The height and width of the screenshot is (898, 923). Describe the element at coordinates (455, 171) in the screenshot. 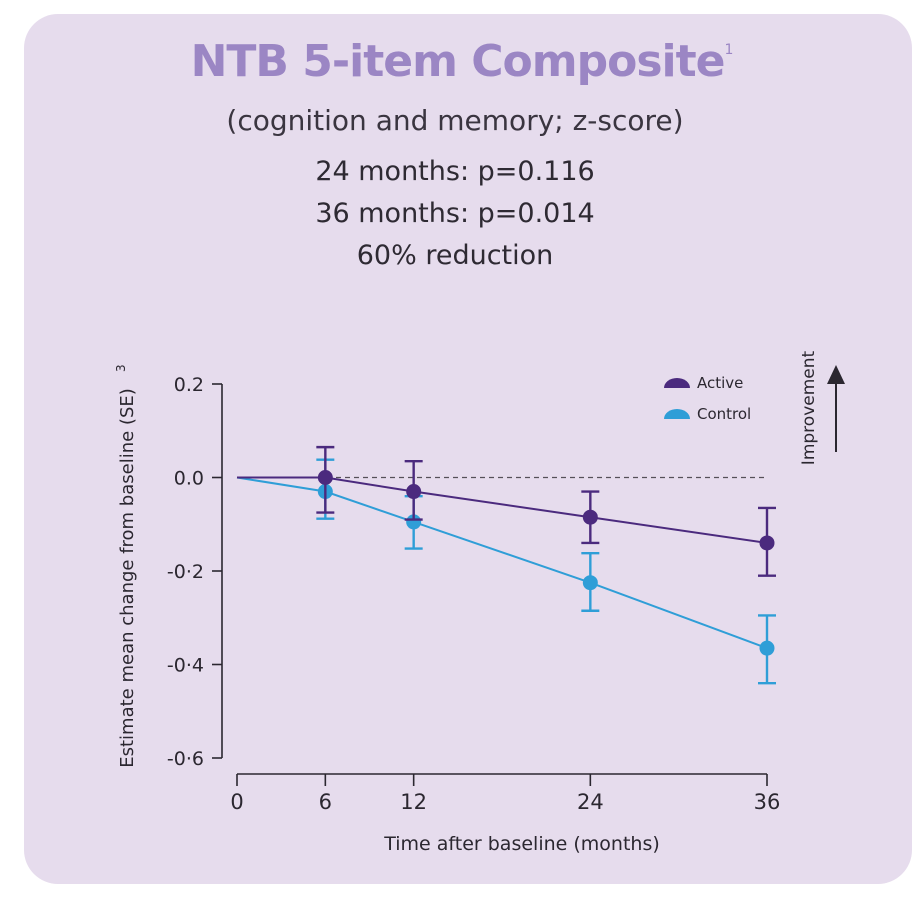

I see `stat-24-months: 24 months: p=0.116` at that location.